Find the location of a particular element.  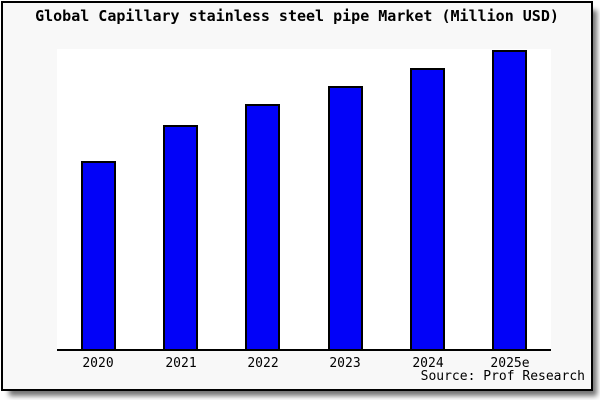

x-tick-2024: 2024 is located at coordinates (428, 363).